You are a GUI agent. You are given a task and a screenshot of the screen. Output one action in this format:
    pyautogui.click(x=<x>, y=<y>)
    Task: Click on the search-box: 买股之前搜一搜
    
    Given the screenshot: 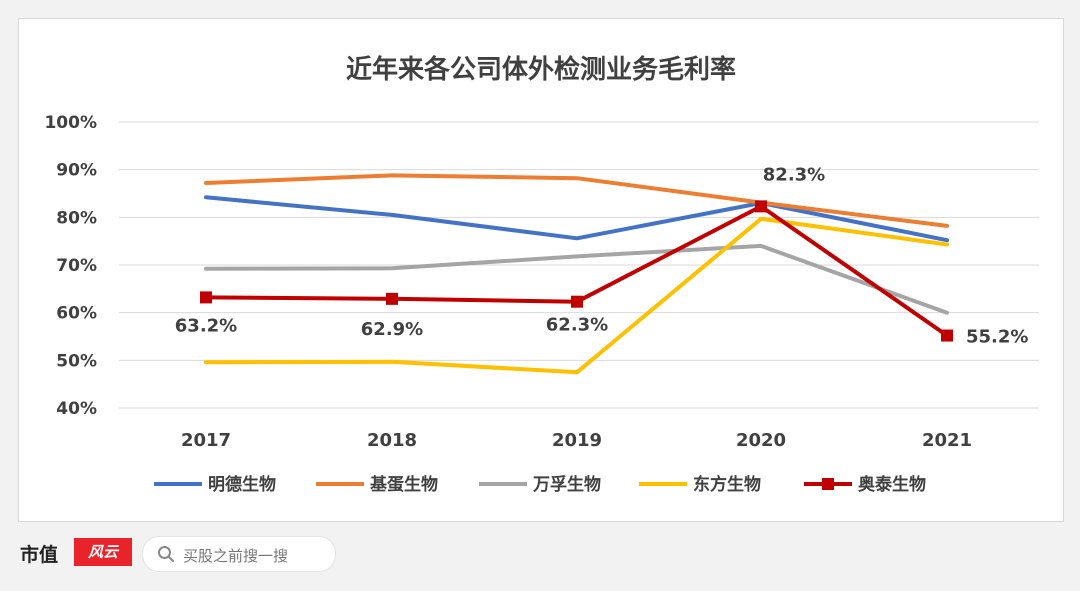 What is the action you would take?
    pyautogui.click(x=239, y=554)
    